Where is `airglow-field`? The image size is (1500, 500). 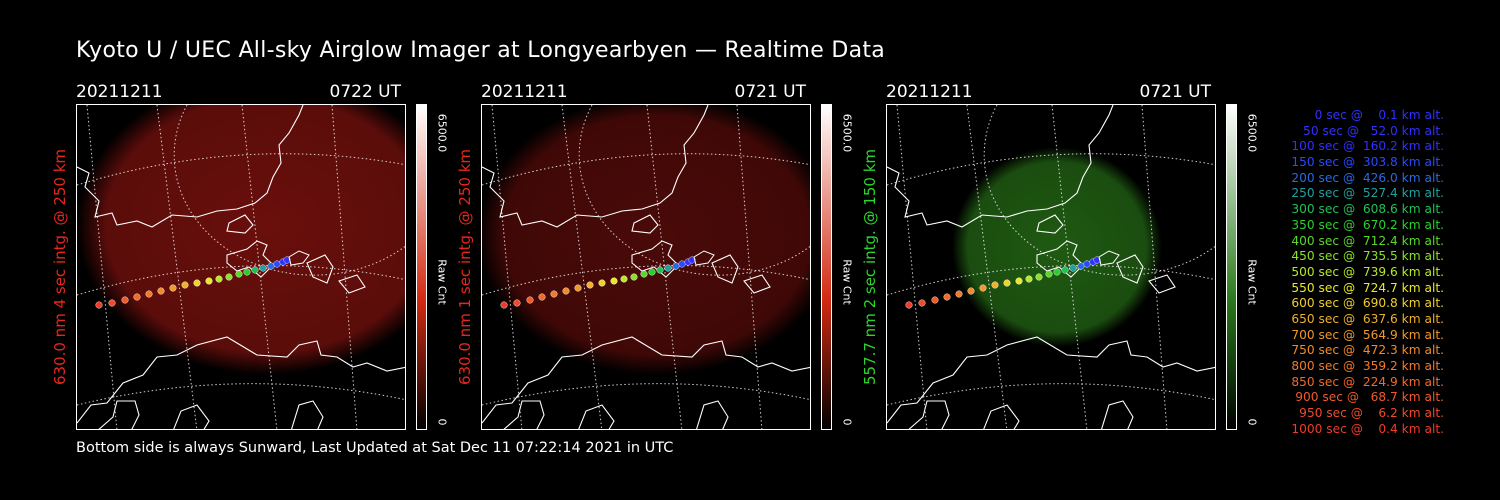
airglow-field is located at coordinates (1057, 247).